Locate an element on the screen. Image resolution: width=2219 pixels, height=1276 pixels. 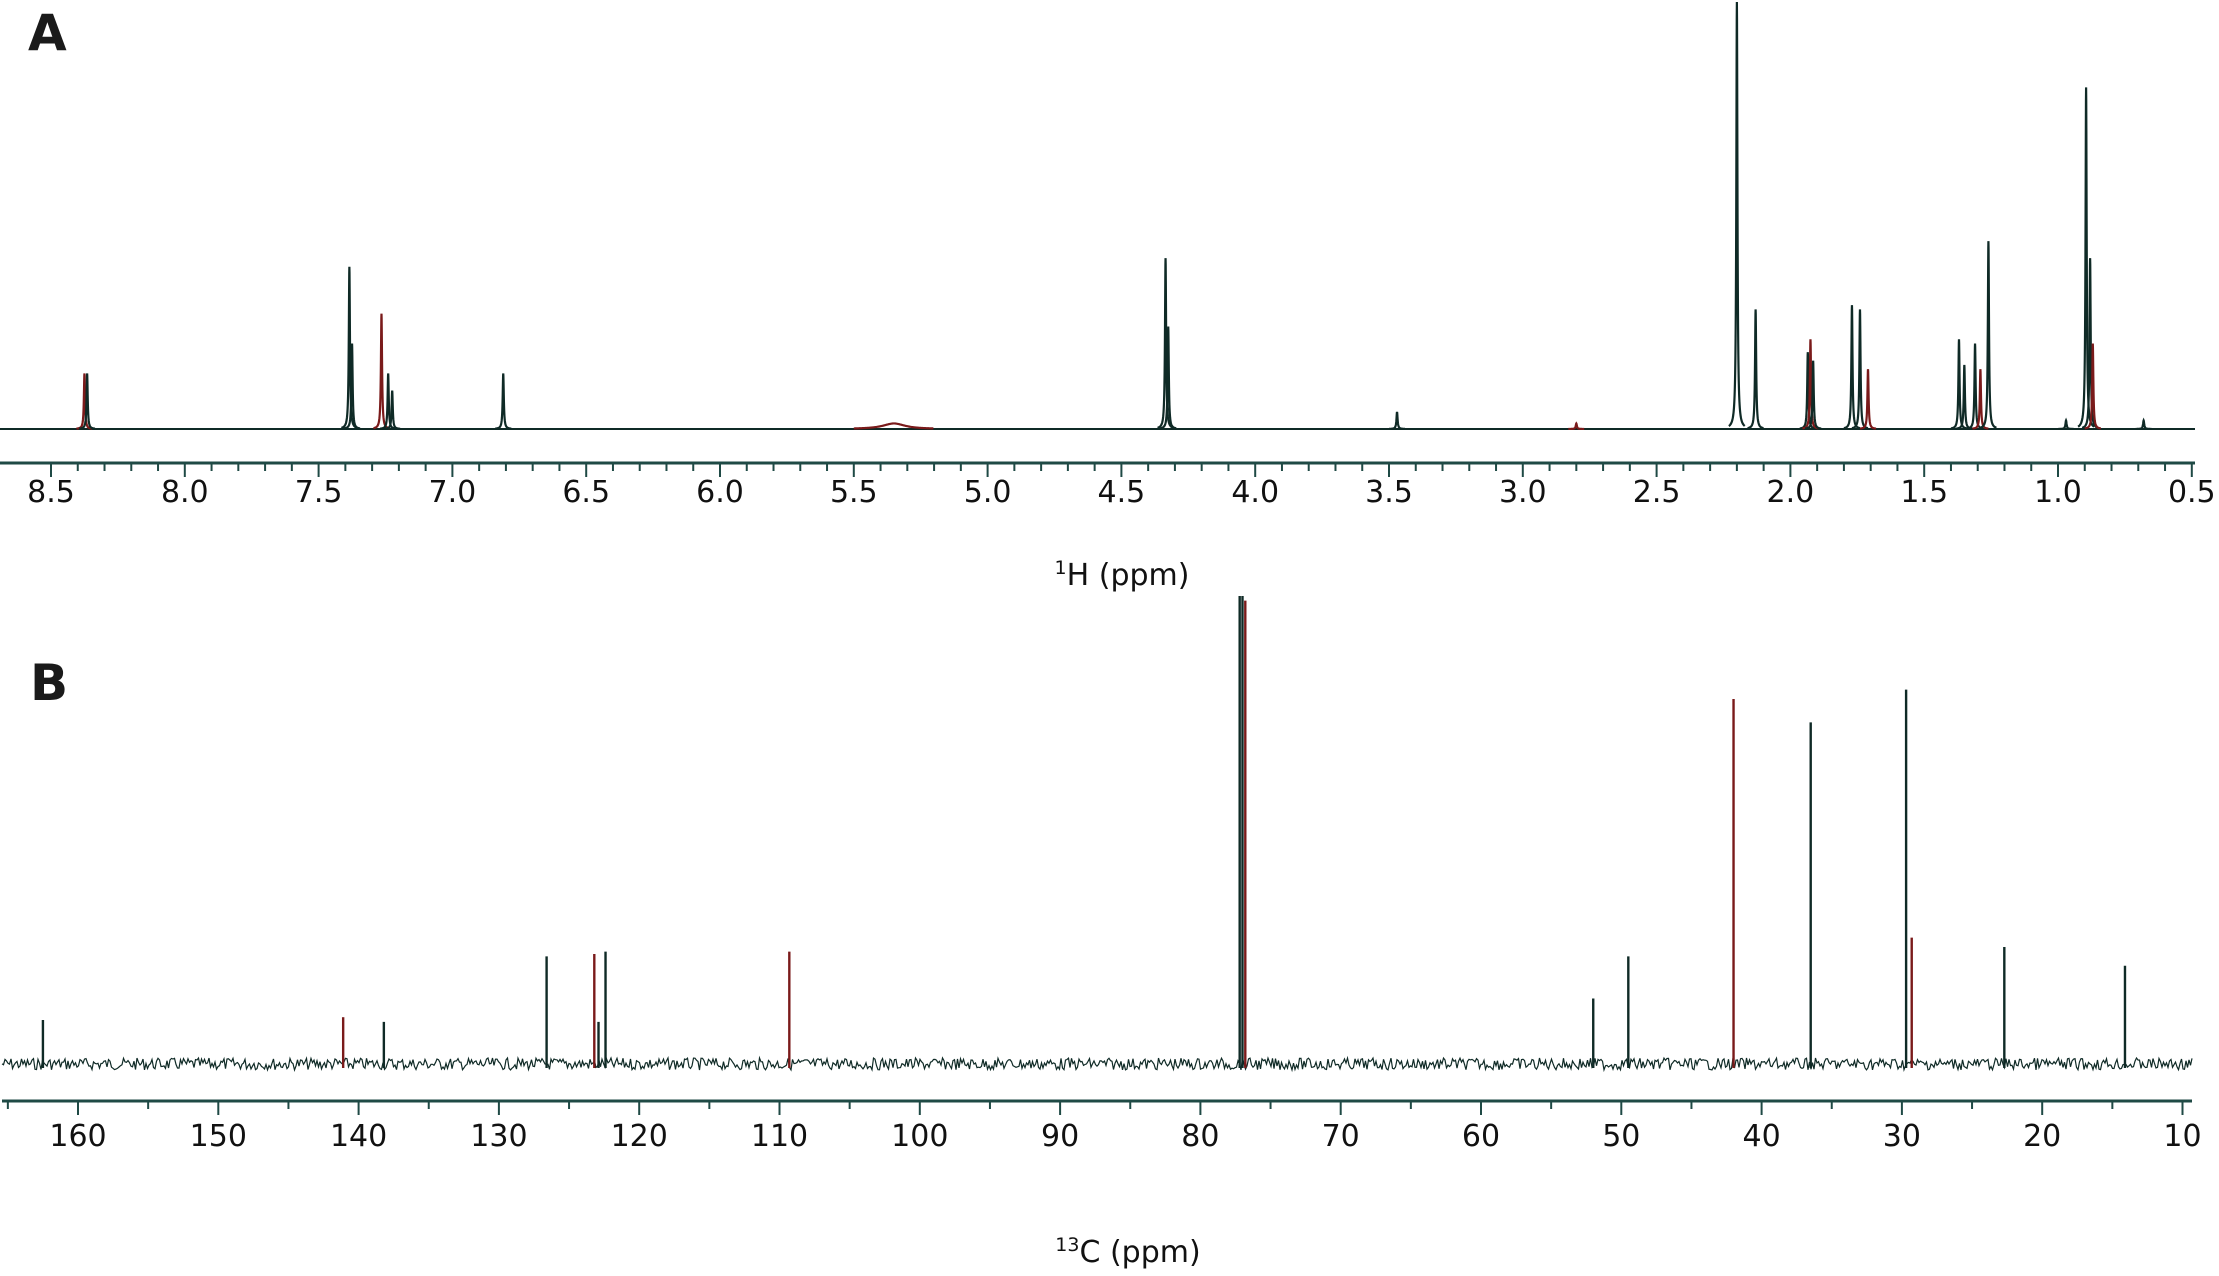
h-tick-label: 3.0 is located at coordinates (1523, 492).